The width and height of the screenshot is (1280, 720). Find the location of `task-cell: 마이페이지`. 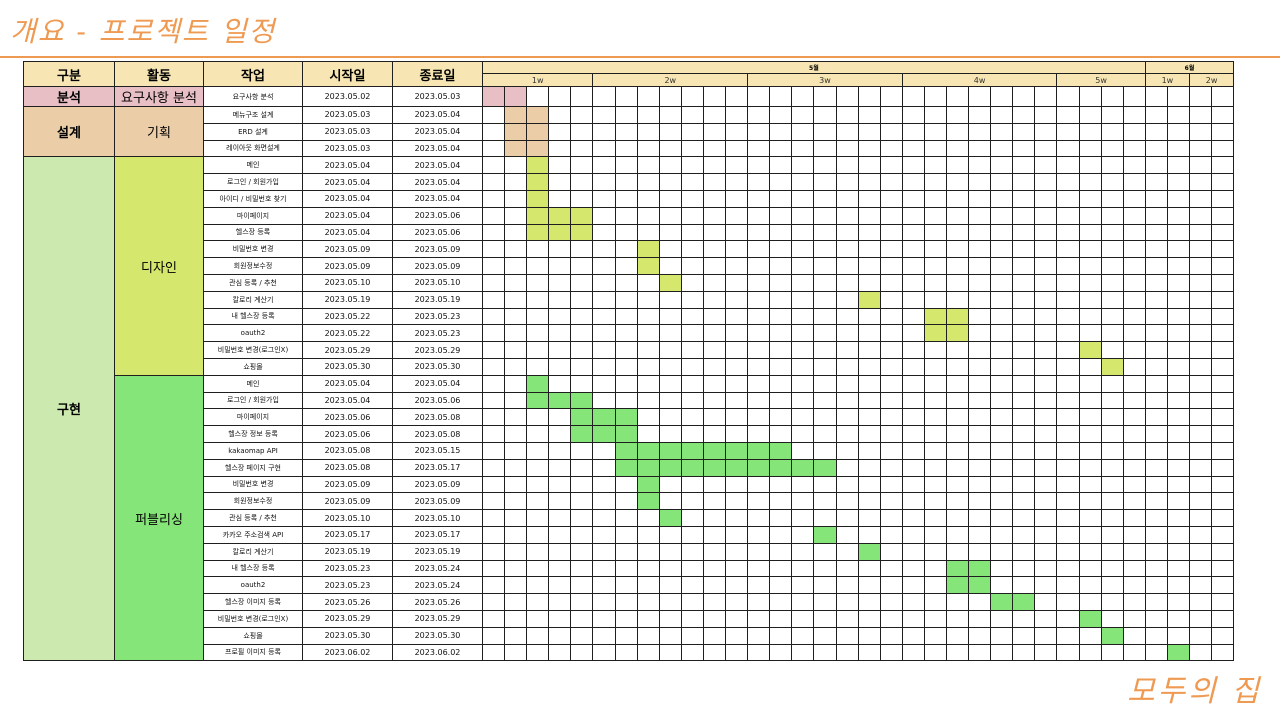

task-cell: 마이페이지 is located at coordinates (253, 417).